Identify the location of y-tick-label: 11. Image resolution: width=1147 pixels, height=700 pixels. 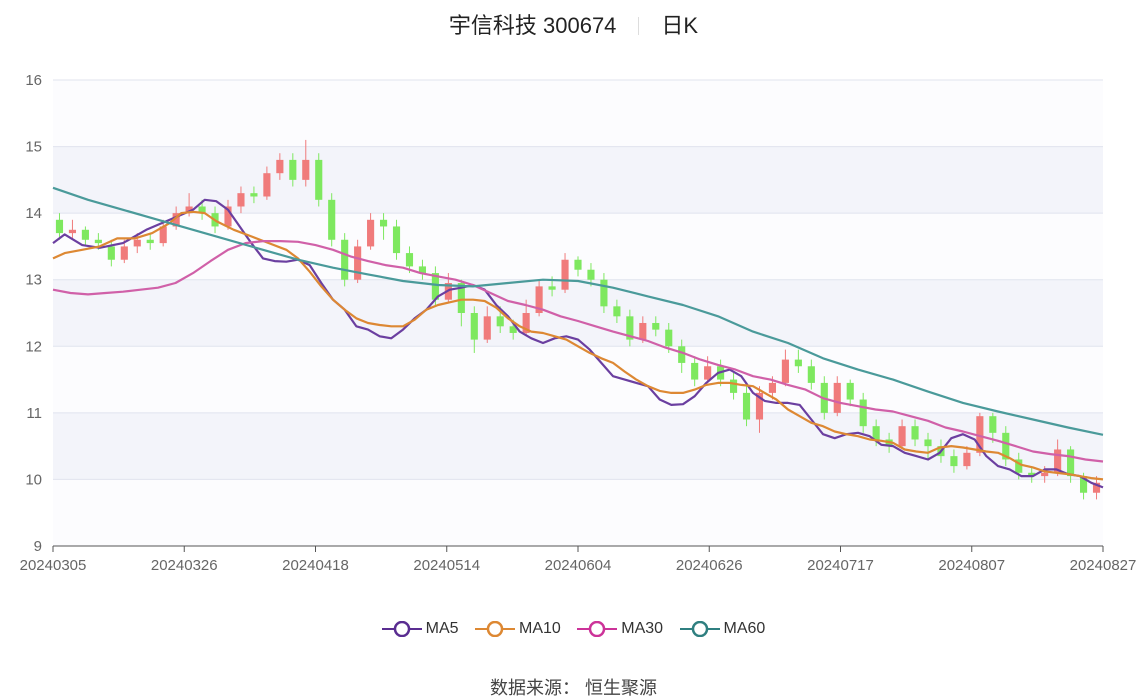
(34, 413).